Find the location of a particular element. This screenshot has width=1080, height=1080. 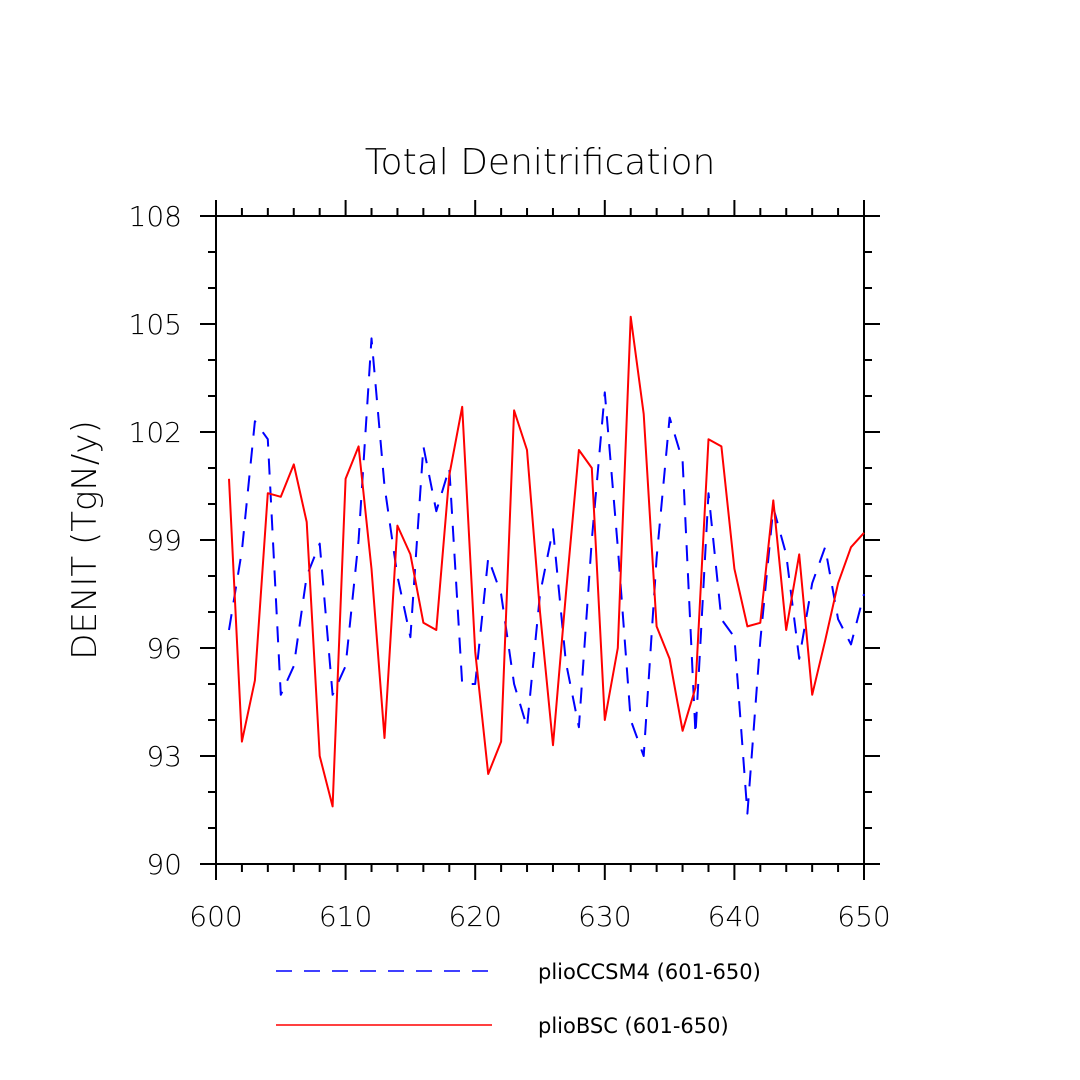

chart-title: Total Denitrification is located at coordinates (540, 162).